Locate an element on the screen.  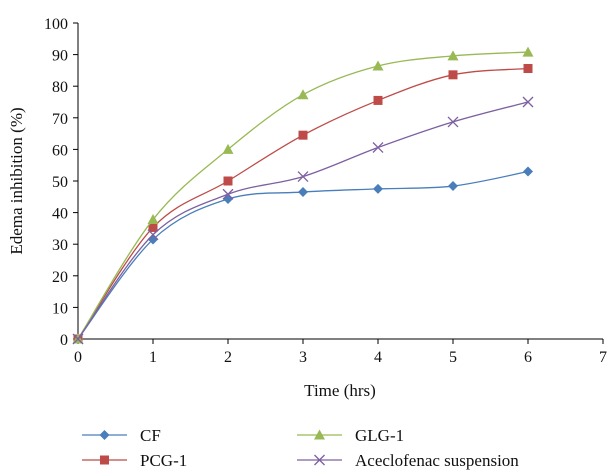
x-tick-label: 3 is located at coordinates (303, 357).